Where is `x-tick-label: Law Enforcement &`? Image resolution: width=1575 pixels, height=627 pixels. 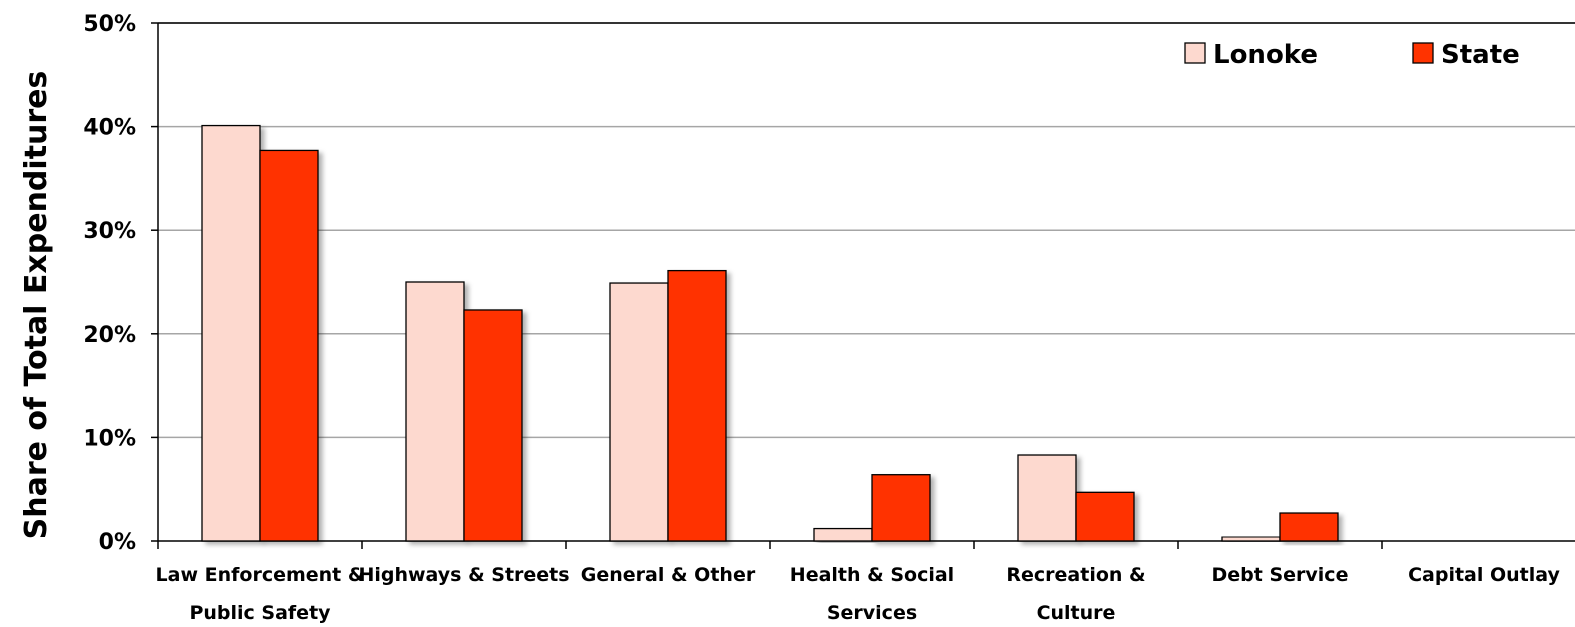 x-tick-label: Law Enforcement & is located at coordinates (260, 575).